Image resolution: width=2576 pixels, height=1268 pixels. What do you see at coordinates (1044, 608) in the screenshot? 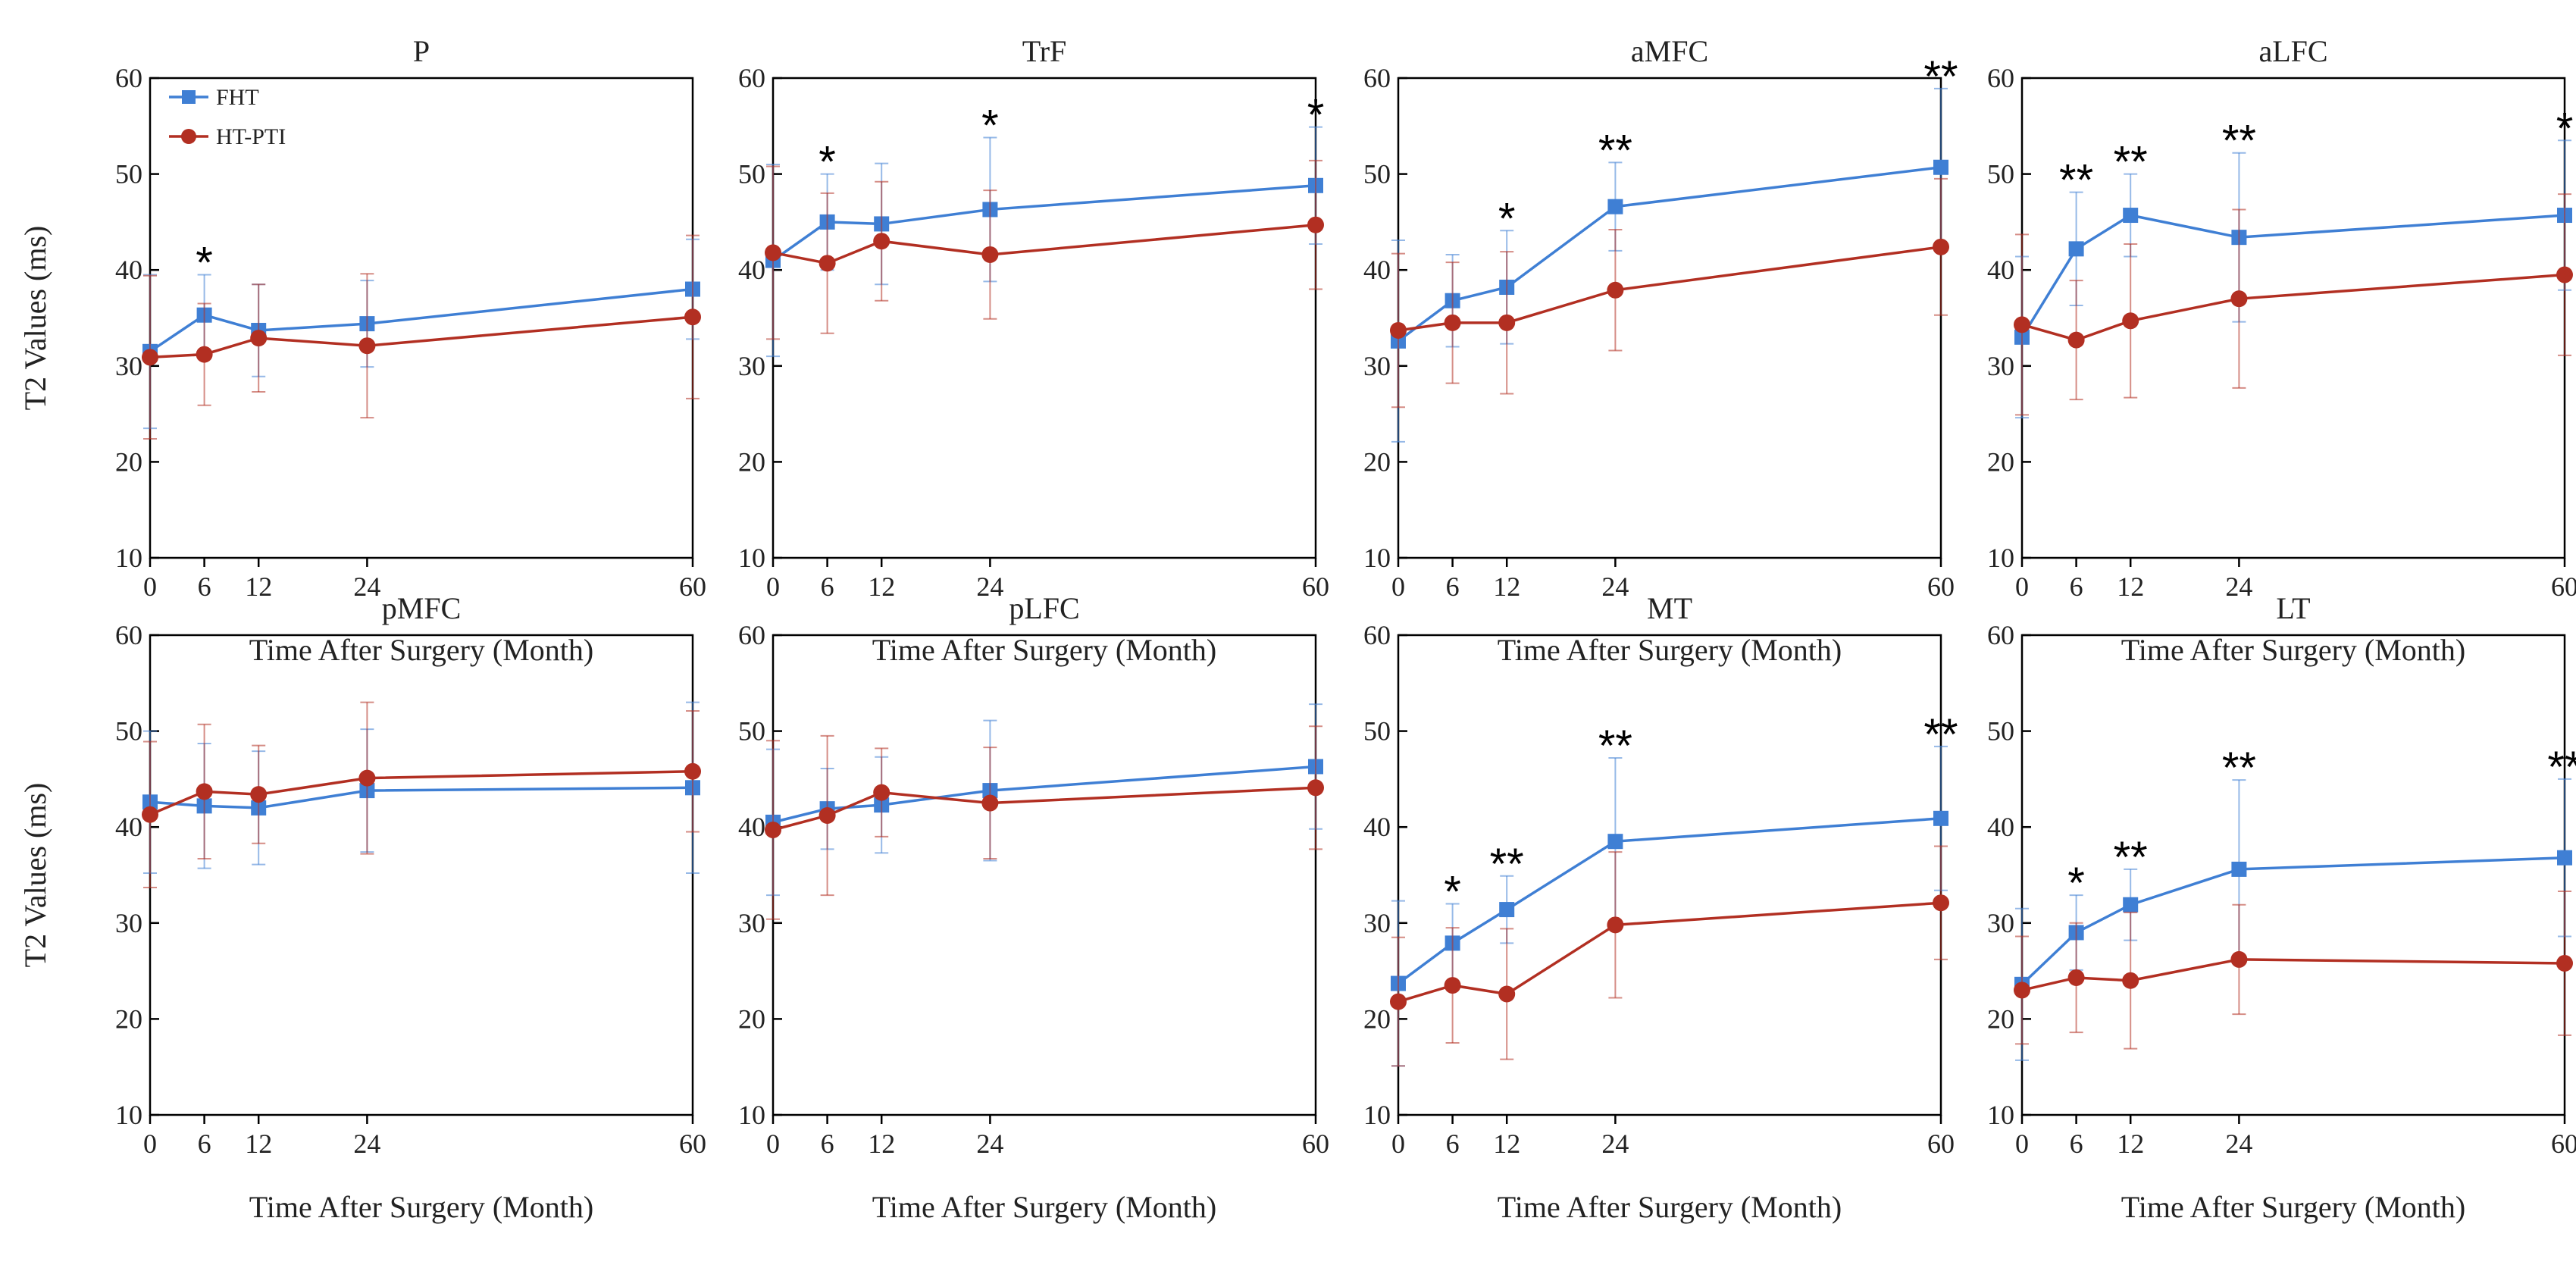
I see `panel-title: pLFC` at bounding box center [1044, 608].